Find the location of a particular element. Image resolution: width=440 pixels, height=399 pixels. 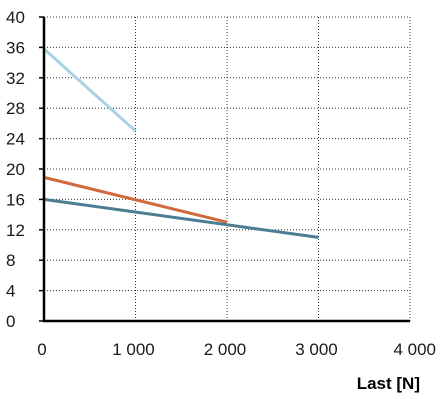

x-tick-label: 2 000 is located at coordinates (225, 349).